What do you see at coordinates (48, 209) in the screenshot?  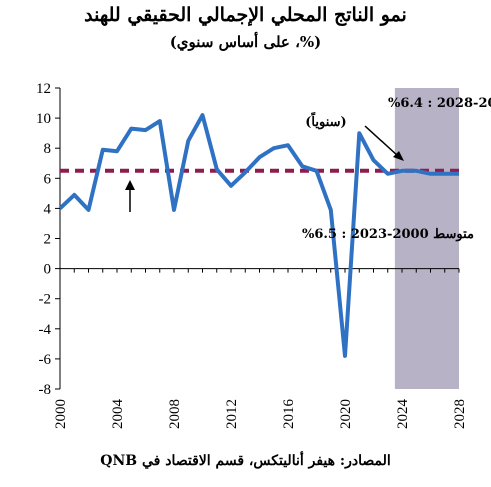 I see `y-tick-label: 4` at bounding box center [48, 209].